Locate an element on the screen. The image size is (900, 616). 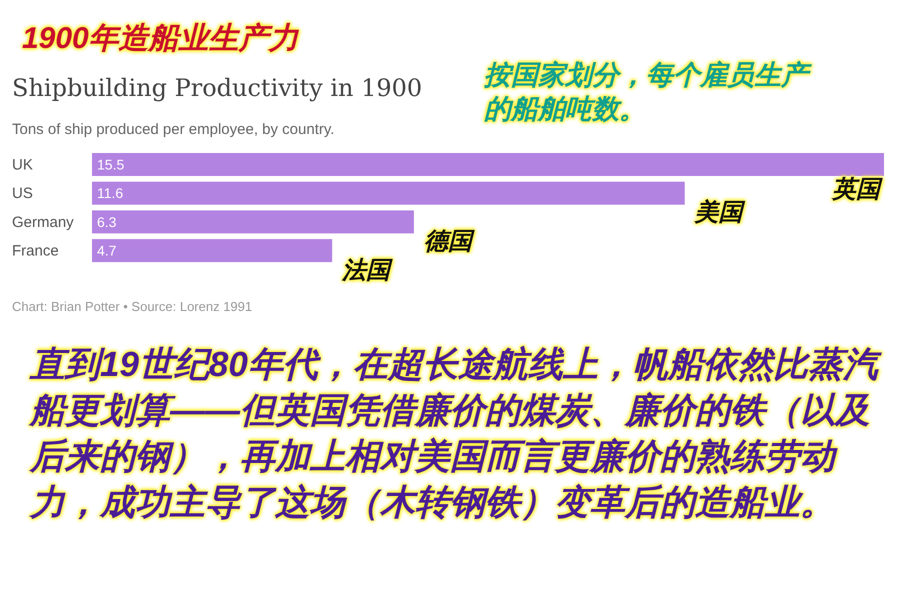
data-label: 6.3 is located at coordinates (107, 222).